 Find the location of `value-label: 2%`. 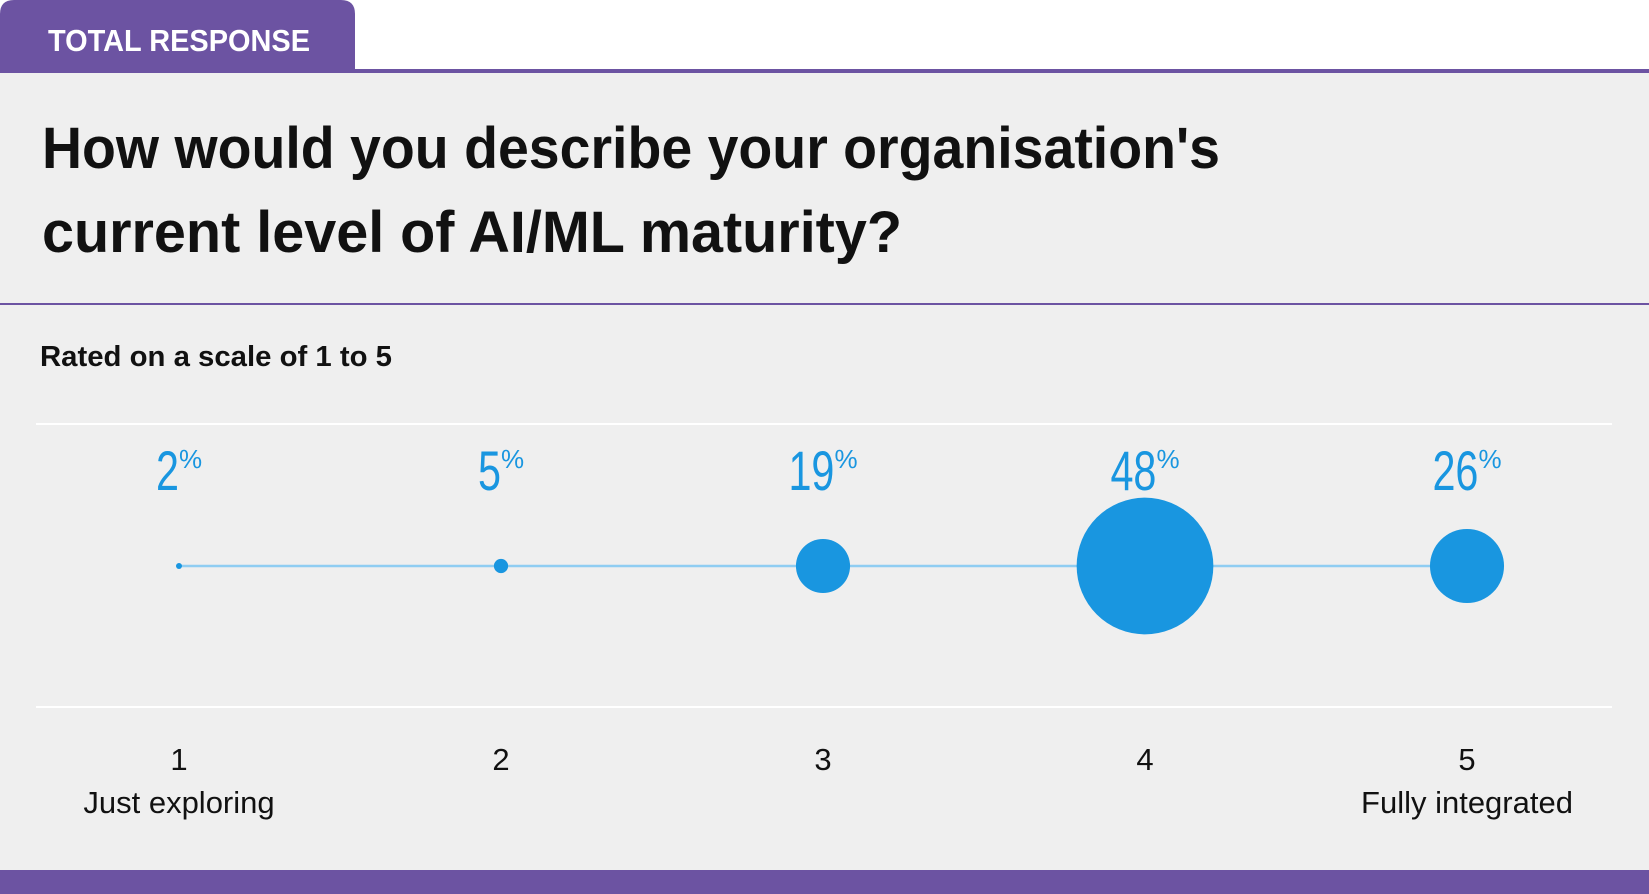

value-label: 2% is located at coordinates (179, 470).